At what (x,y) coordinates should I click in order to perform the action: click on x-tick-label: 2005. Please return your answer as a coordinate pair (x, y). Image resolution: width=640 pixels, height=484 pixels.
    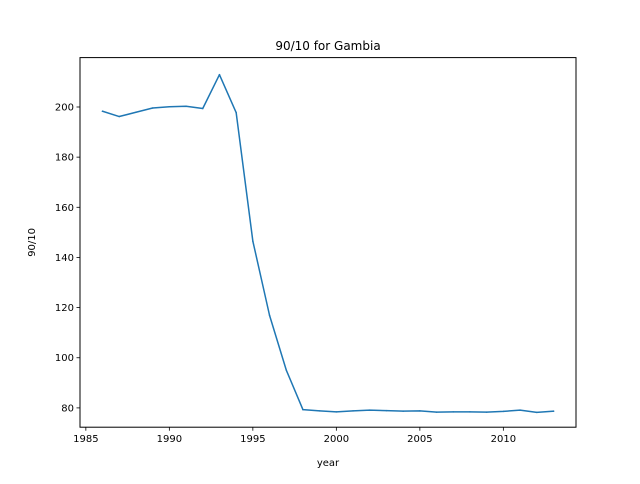
    Looking at the image, I should click on (419, 439).